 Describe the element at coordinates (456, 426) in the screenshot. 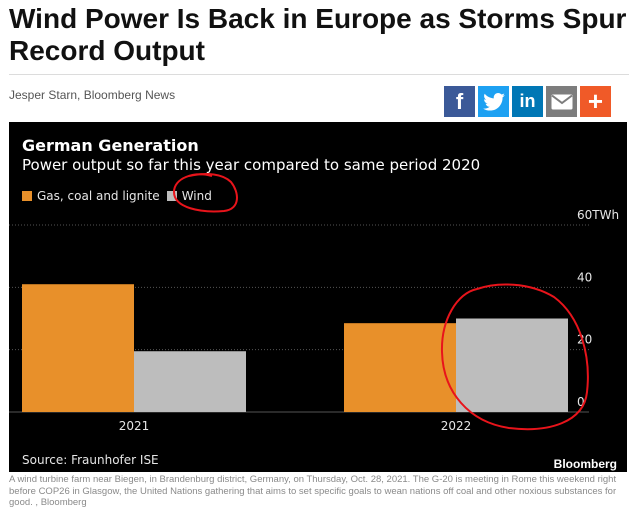

I see `x-tick-label: 2022` at that location.